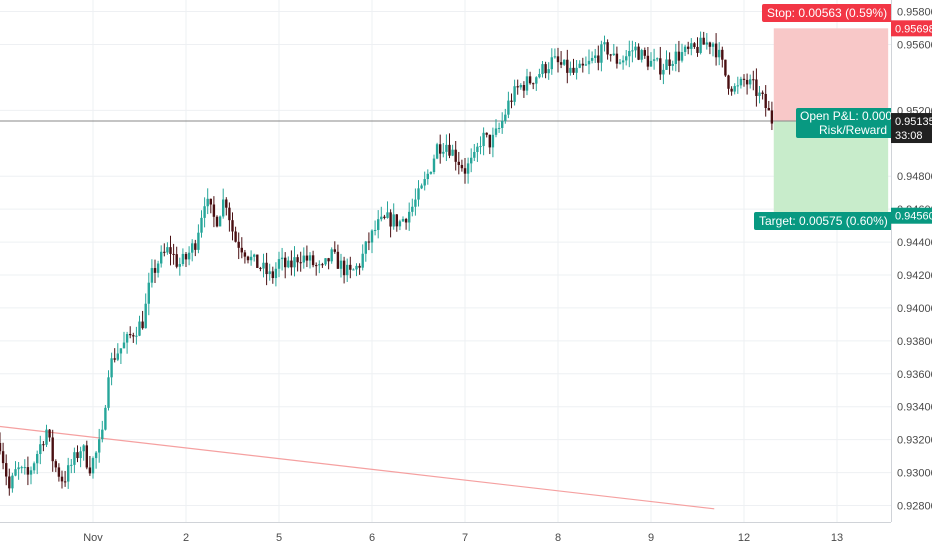  I want to click on current-price-tag: 0.95135 33:08, so click(911, 128).